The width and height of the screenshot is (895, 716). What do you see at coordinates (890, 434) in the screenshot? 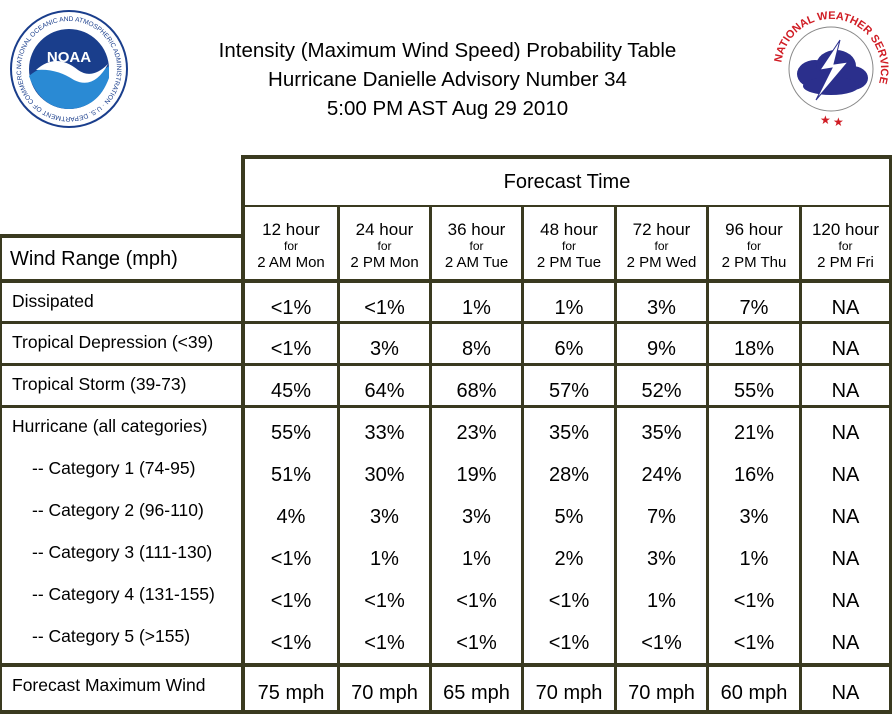
I see `table-border-right` at bounding box center [890, 434].